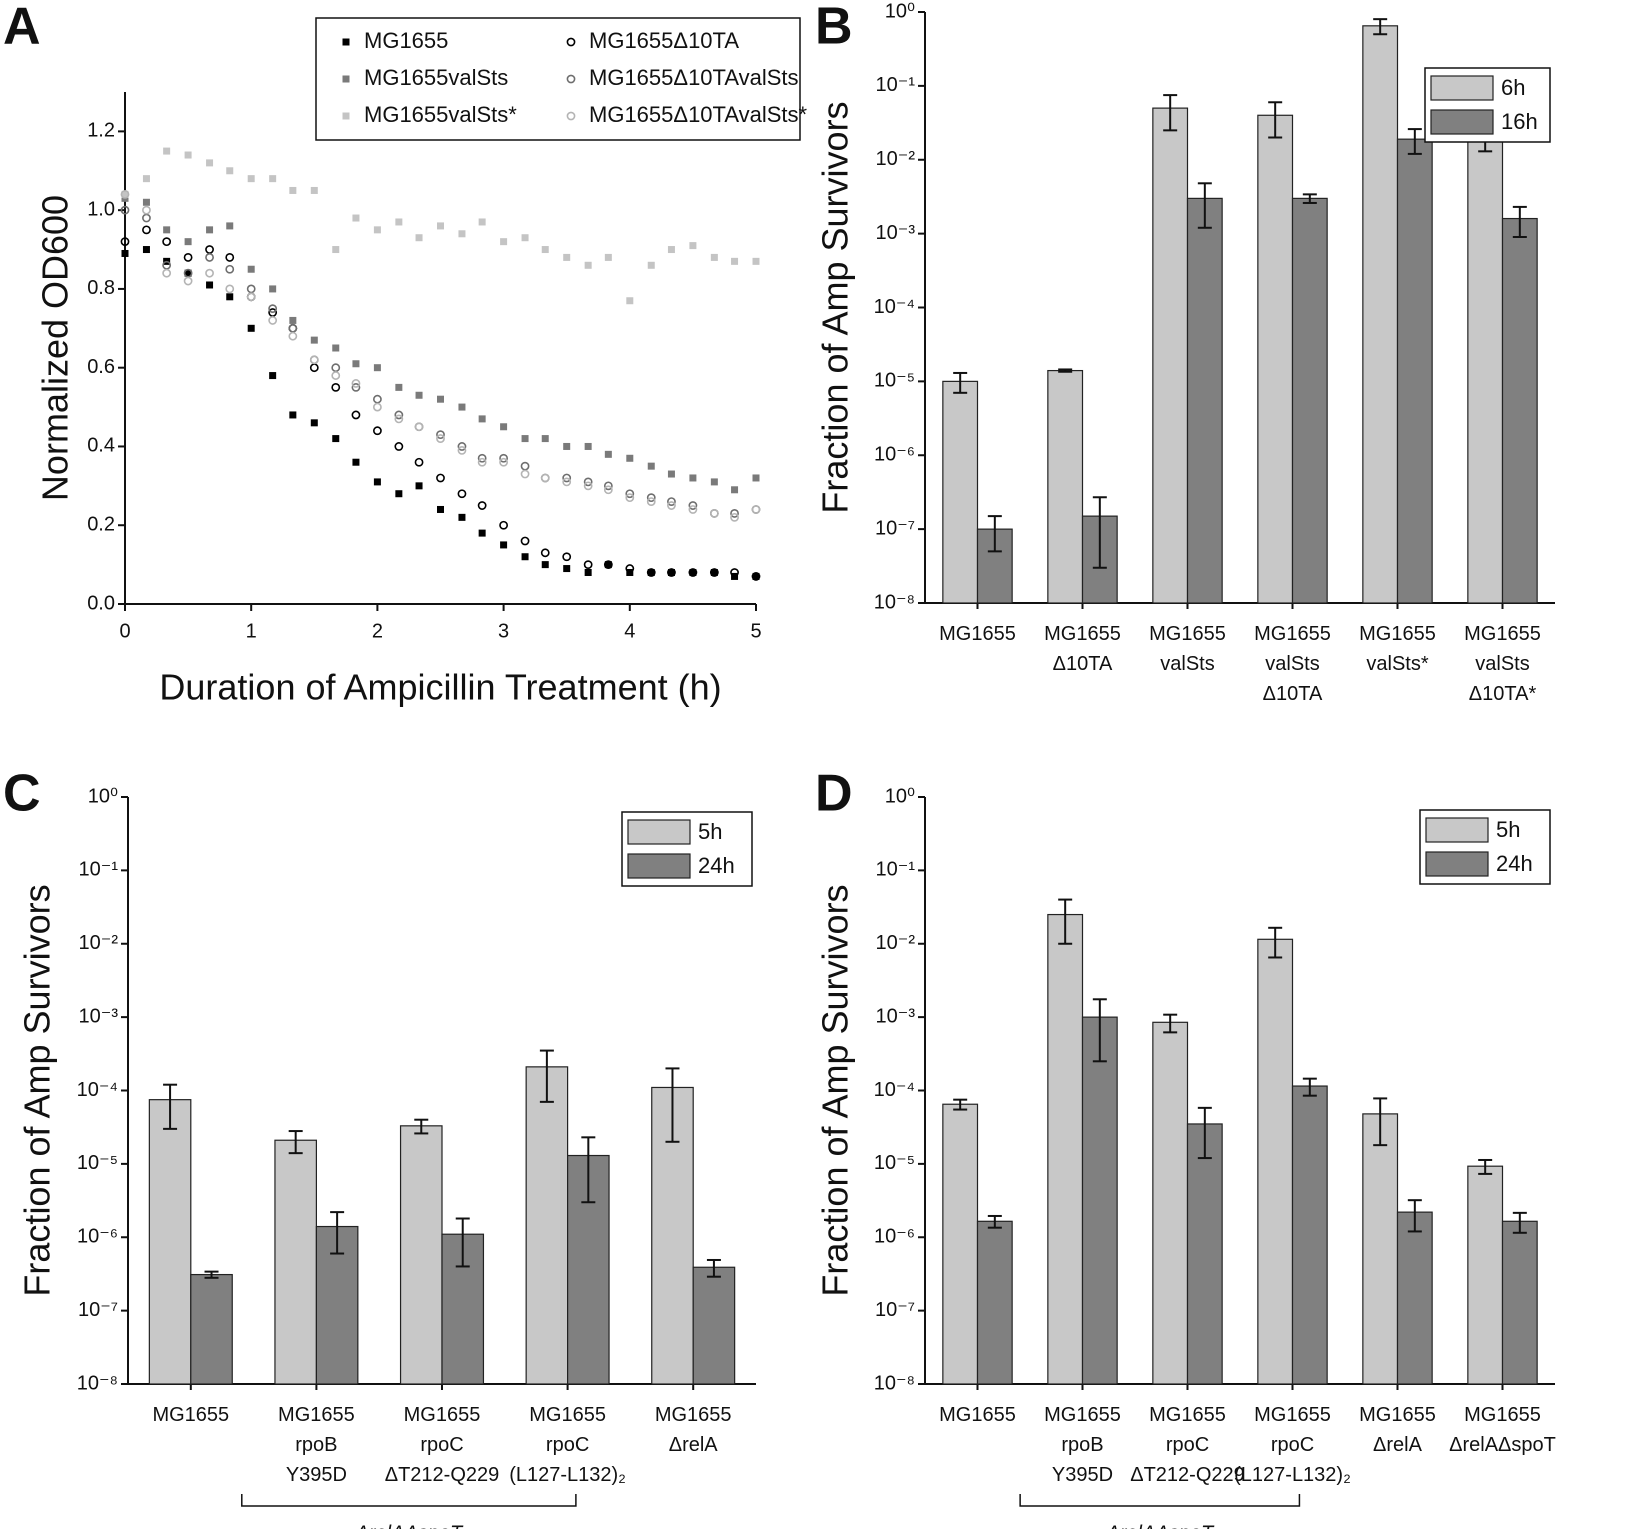 The width and height of the screenshot is (1643, 1529). What do you see at coordinates (124, 631) in the screenshot?
I see `x-tick-label: 0` at bounding box center [124, 631].